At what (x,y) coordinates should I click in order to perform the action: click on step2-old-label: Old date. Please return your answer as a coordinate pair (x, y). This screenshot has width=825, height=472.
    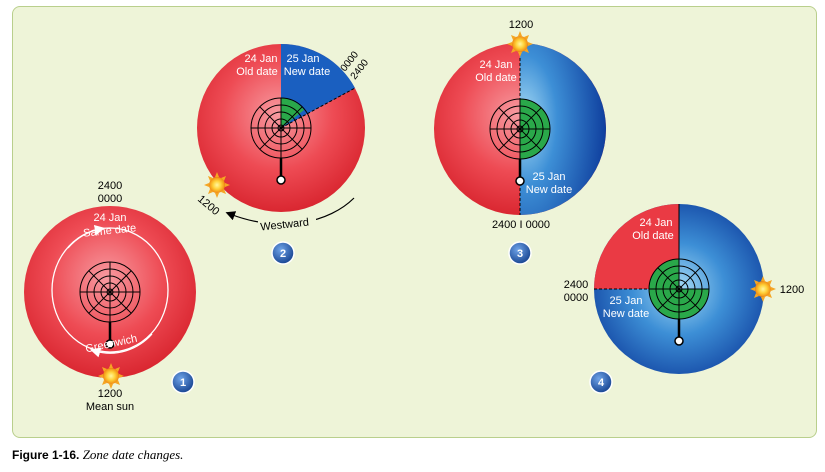
    Looking at the image, I should click on (257, 72).